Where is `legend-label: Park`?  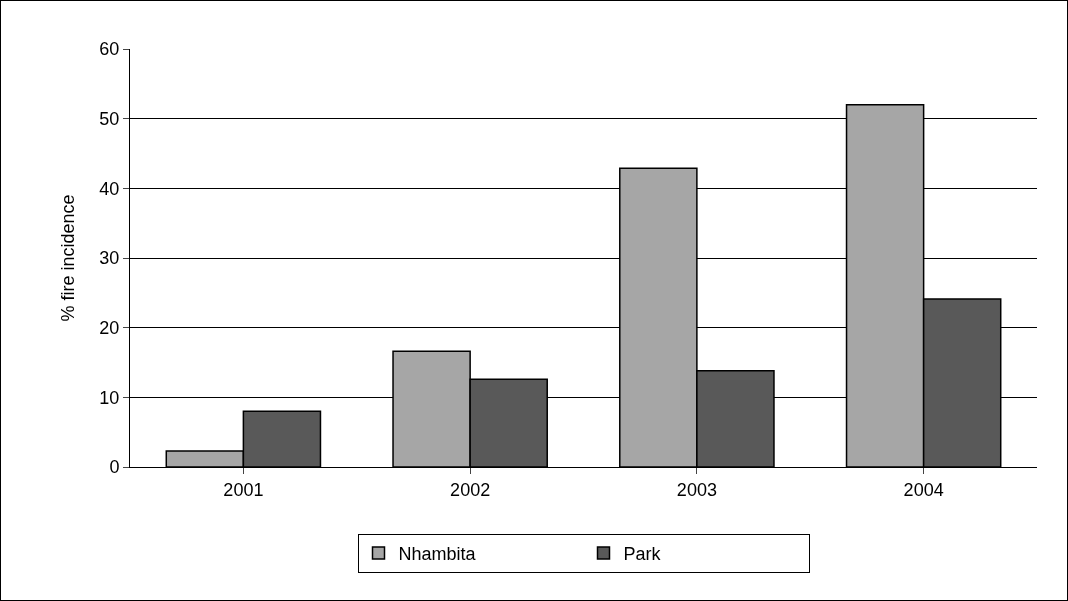 legend-label: Park is located at coordinates (642, 554).